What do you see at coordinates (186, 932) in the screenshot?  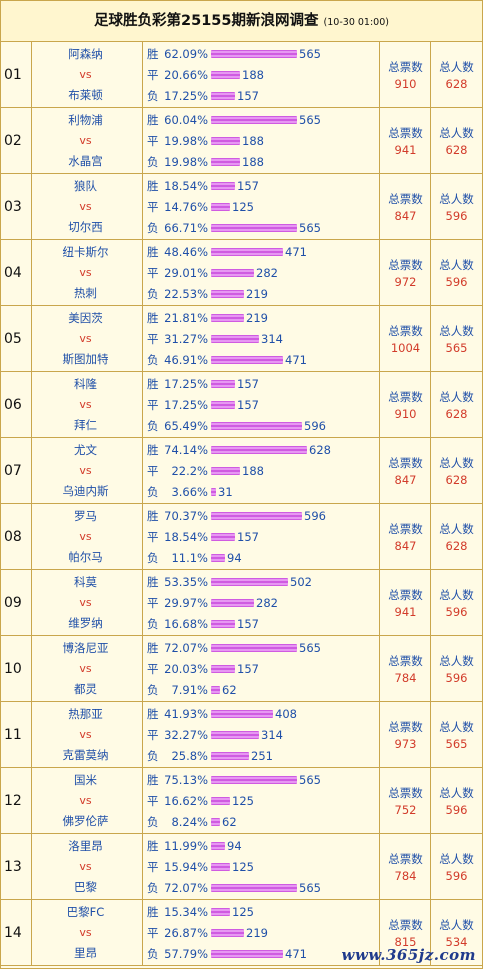 I see `vote-percent: 26.87%` at bounding box center [186, 932].